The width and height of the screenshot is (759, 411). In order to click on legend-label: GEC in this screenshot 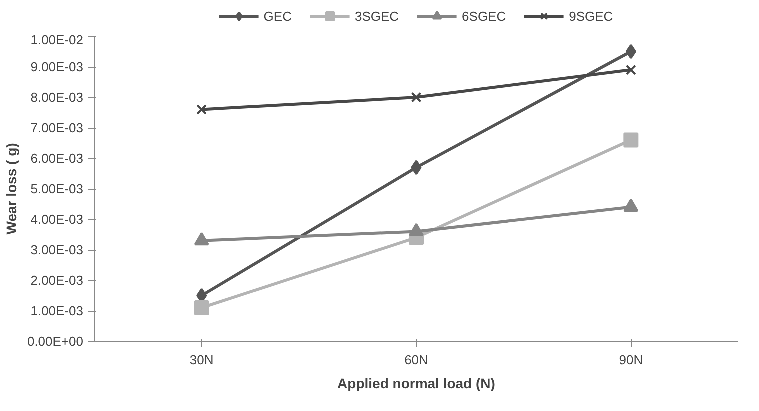, I will do `click(278, 16)`.